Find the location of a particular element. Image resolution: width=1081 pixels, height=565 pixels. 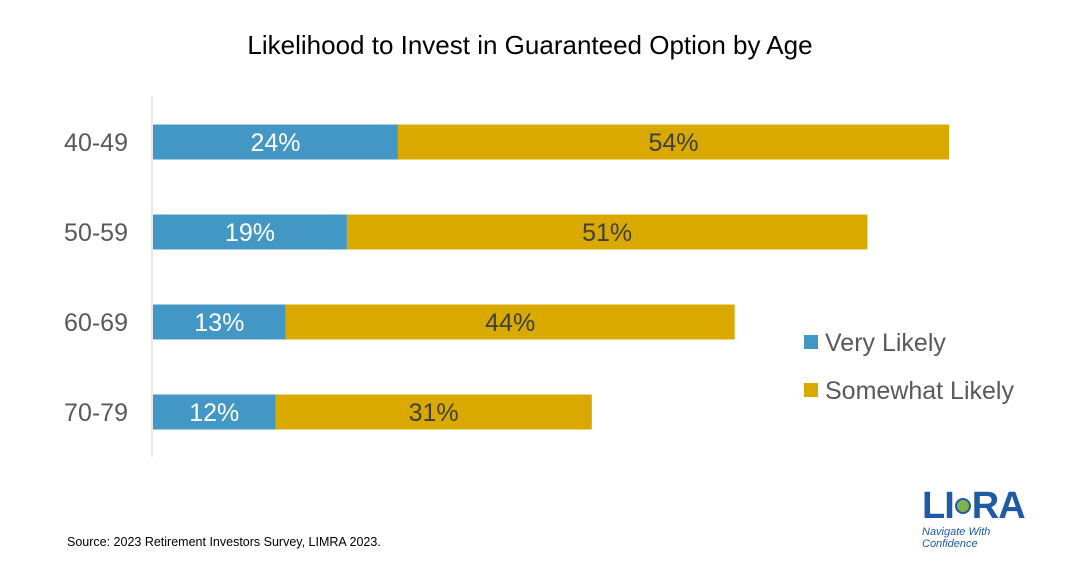

data-label: 31% is located at coordinates (434, 413).